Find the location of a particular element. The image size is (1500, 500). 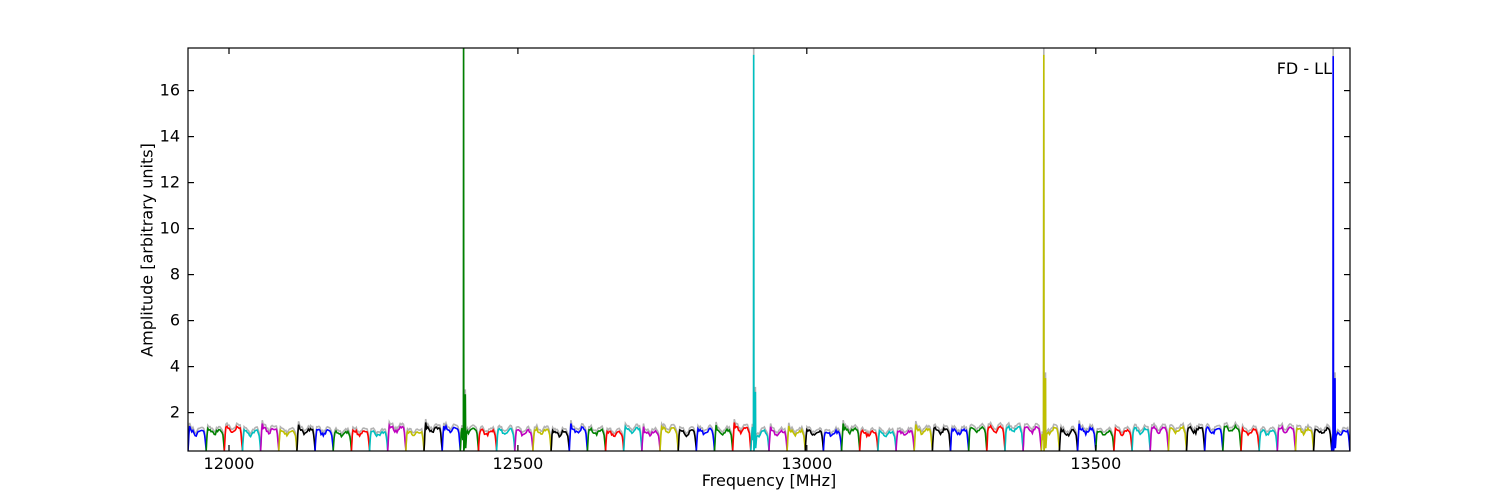

y-tick-label: 16 is located at coordinates (170, 90).